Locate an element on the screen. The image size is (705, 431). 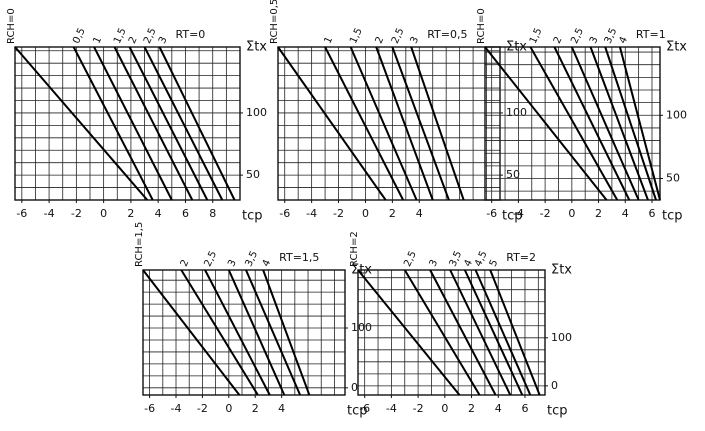
curve-label: RCH=0 is located at coordinates (481, 26).